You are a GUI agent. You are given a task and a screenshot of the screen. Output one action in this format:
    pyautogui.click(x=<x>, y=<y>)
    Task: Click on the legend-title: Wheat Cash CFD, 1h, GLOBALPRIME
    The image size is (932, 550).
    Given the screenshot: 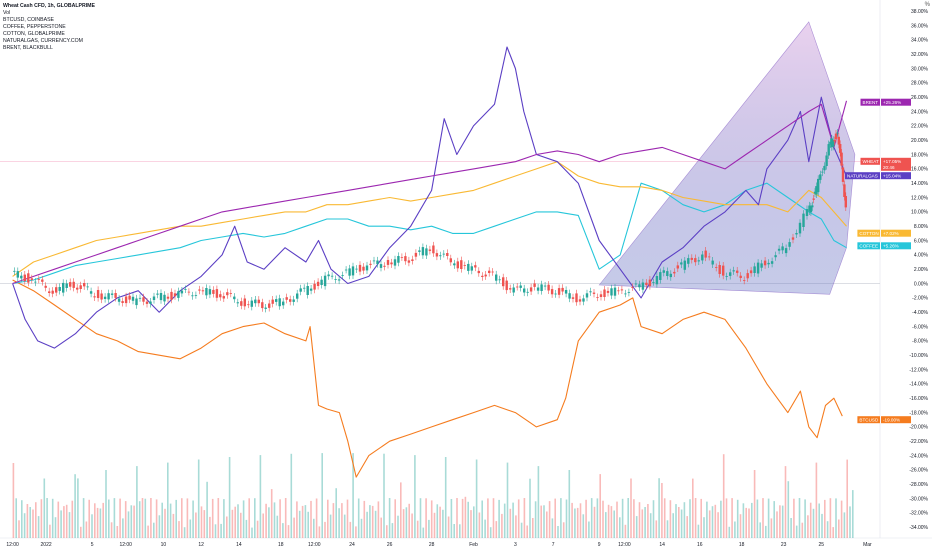 What is the action you would take?
    pyautogui.click(x=49, y=6)
    